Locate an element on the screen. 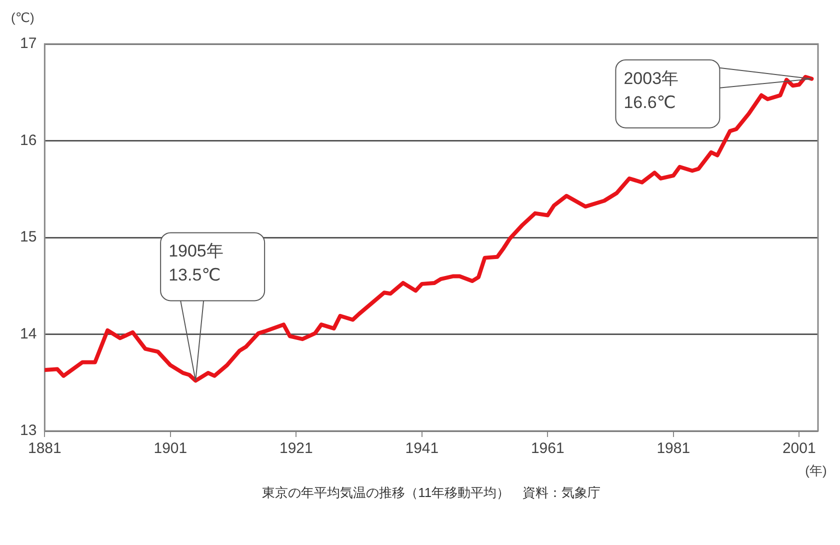 This screenshot has height=545, width=840. x-tick-label: 1881 is located at coordinates (45, 449).